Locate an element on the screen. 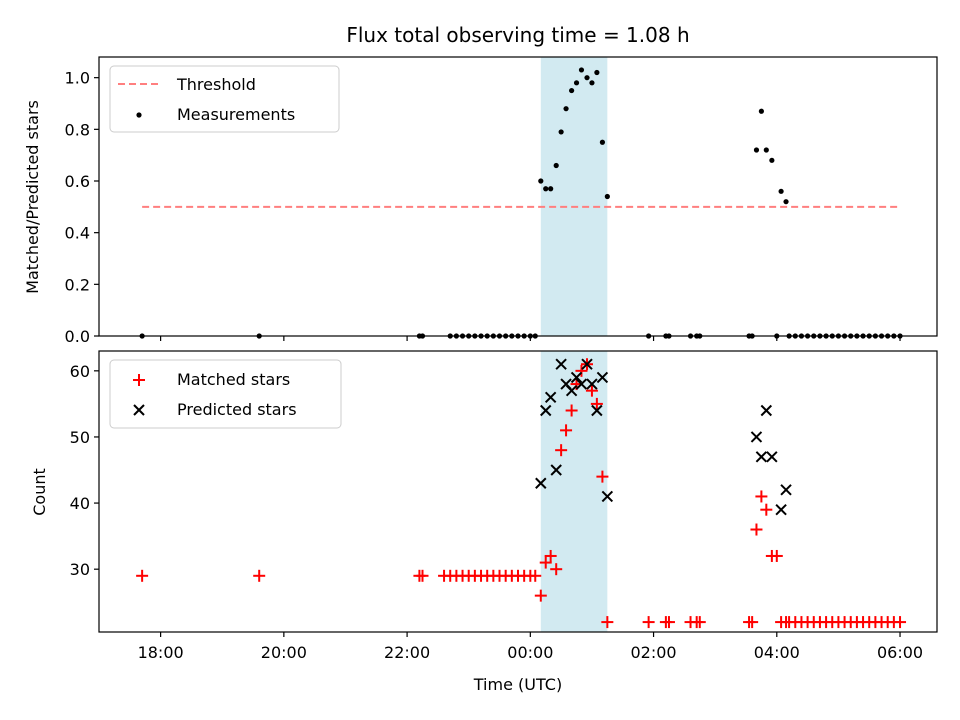 The height and width of the screenshot is (720, 960). top-x-ticks is located at coordinates (530, 338).